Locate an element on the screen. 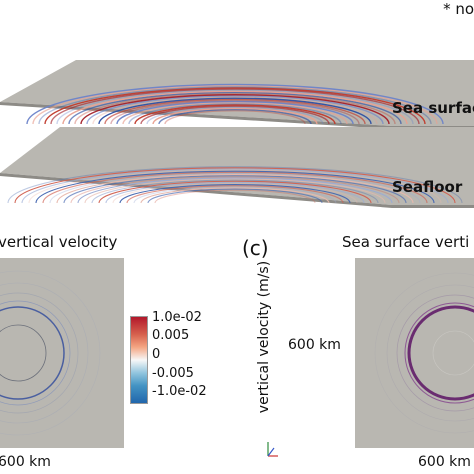 The width and height of the screenshot is (474, 474). panel-b-map is located at coordinates (62, 353).